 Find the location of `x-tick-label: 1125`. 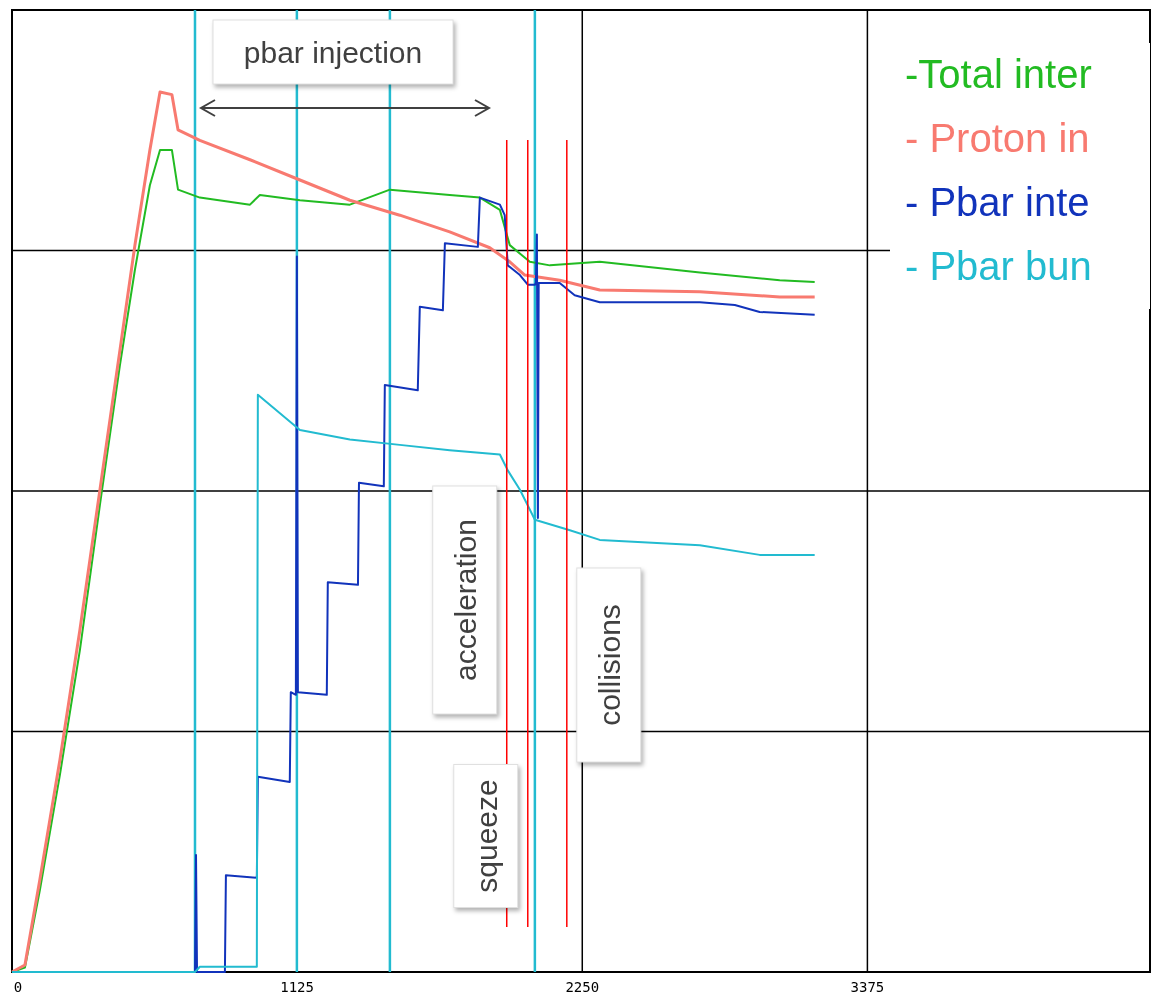

x-tick-label: 1125 is located at coordinates (297, 987).